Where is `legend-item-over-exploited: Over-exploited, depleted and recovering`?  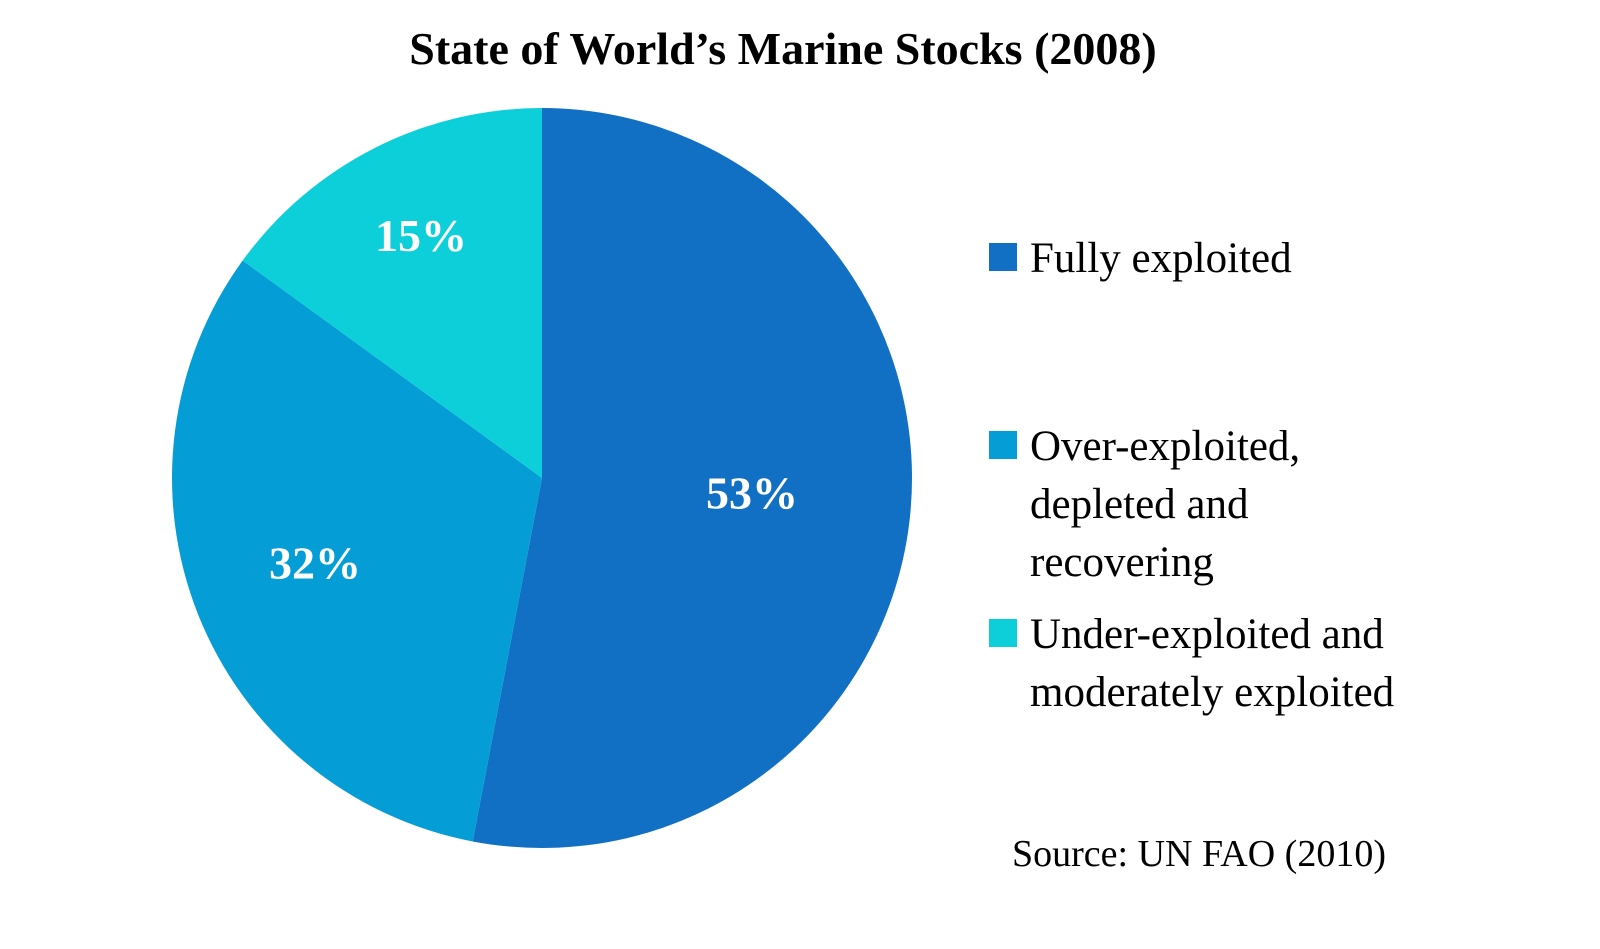
legend-item-over-exploited: Over-exploited, depleted and recovering is located at coordinates (1144, 505).